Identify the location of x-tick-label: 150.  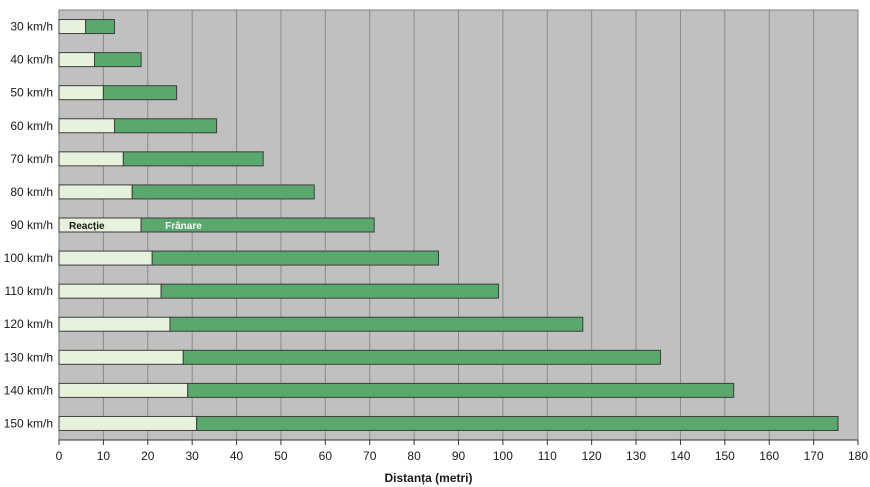
(725, 456).